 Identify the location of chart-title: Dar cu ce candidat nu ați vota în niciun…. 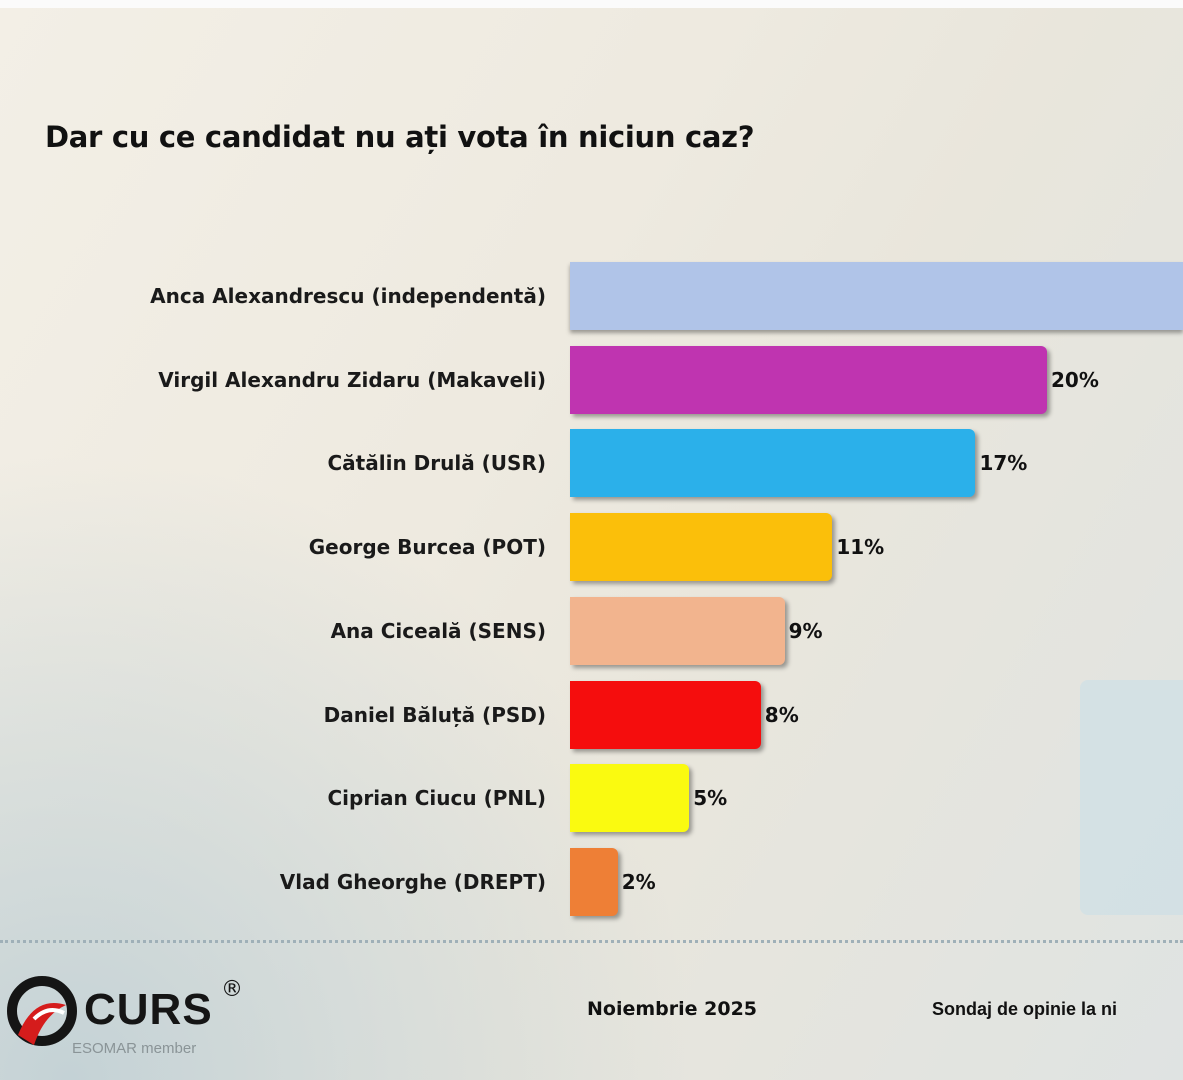
(400, 137).